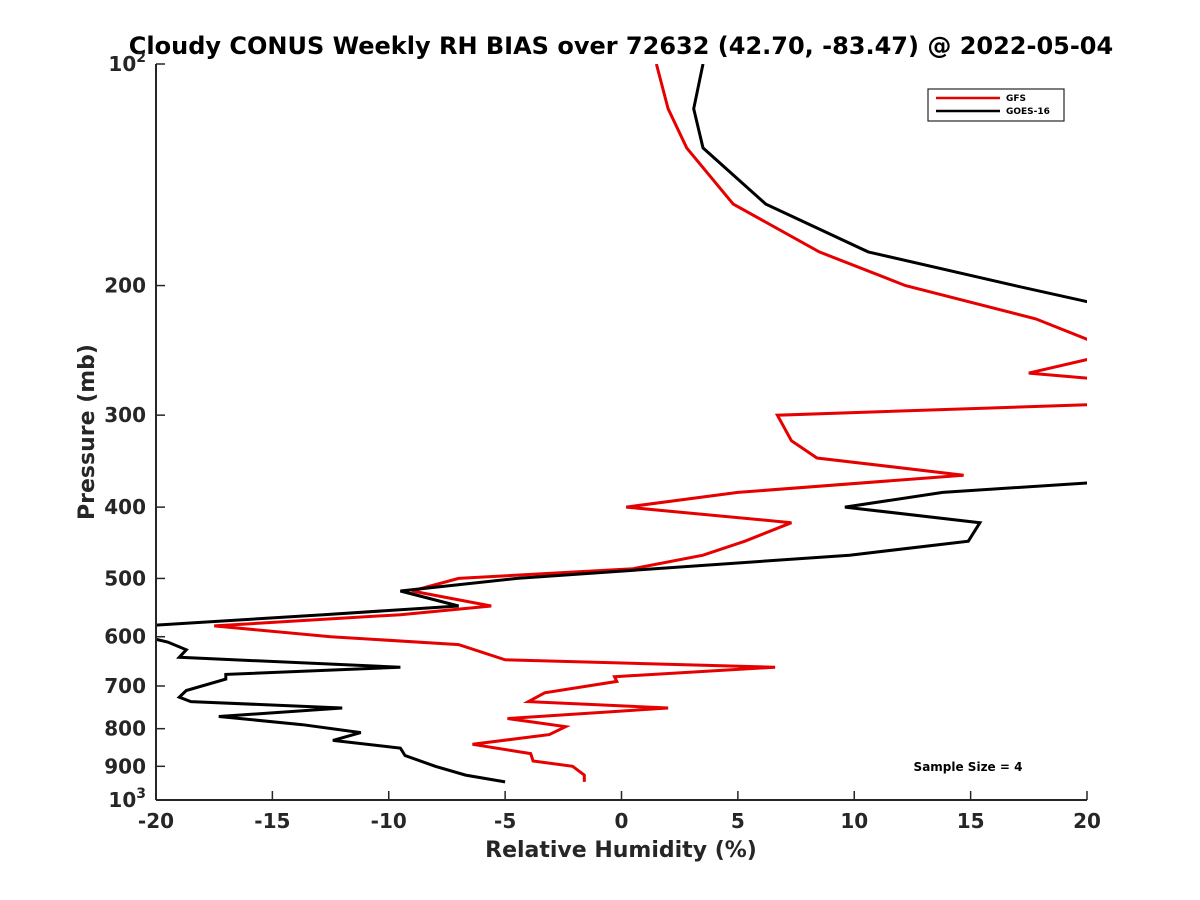 Image resolution: width=1200 pixels, height=900 pixels. I want to click on x-tick-label: -20, so click(156, 821).